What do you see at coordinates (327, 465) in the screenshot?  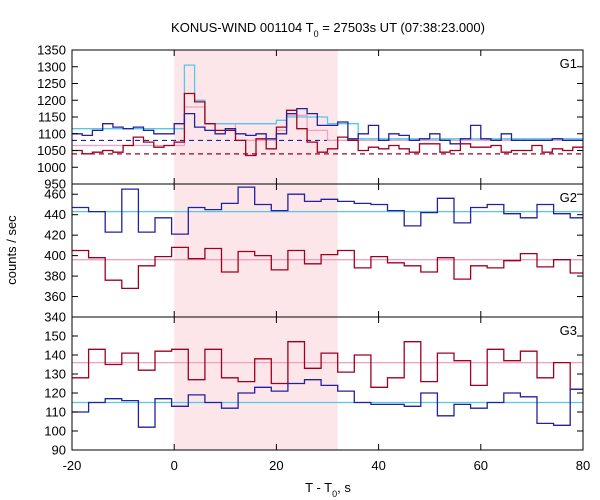 I see `x-axis-ticks: -20 0 20 40 60 80` at bounding box center [327, 465].